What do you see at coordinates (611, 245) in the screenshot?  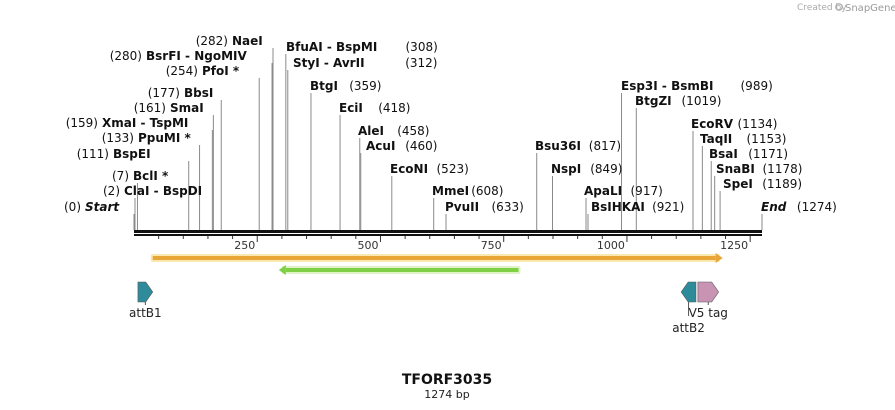 I see `scale-tick-label: 1000` at bounding box center [611, 245].